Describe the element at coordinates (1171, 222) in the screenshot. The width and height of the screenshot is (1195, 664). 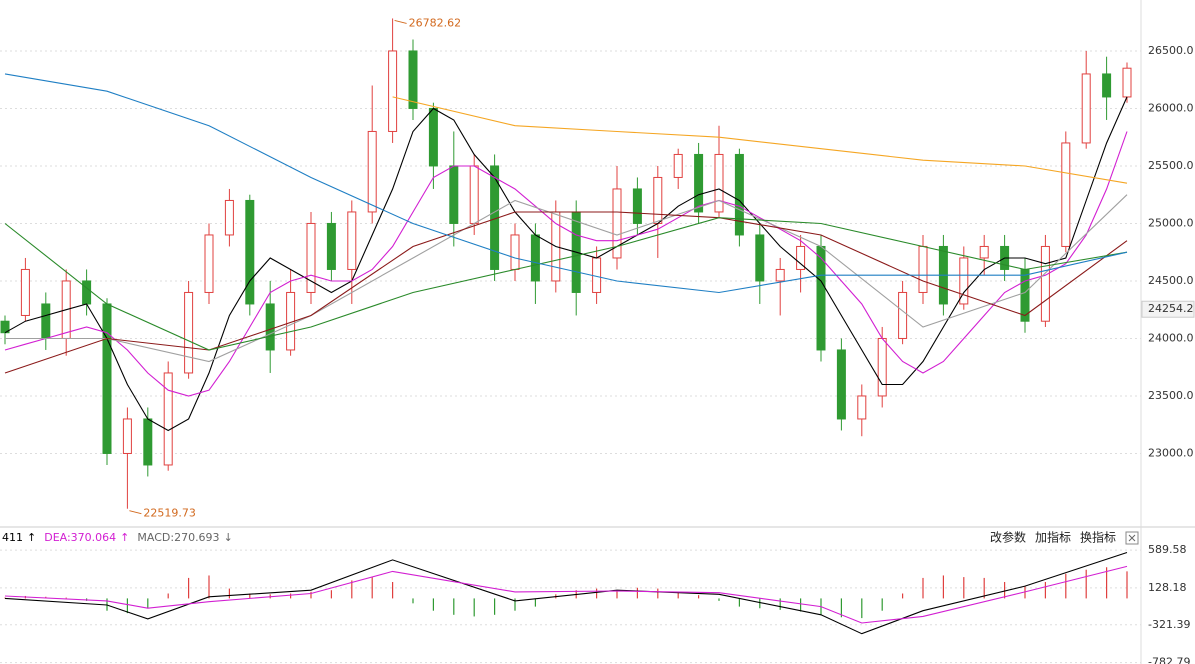
I see `y-tick-label: 25000.0` at that location.